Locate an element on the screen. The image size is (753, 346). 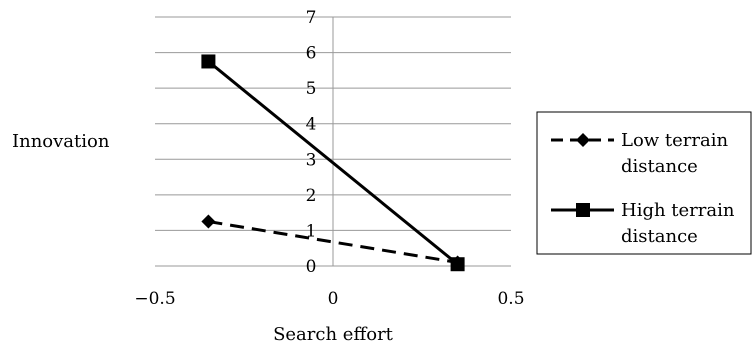
y-tick-label: 1 is located at coordinates (311, 231).